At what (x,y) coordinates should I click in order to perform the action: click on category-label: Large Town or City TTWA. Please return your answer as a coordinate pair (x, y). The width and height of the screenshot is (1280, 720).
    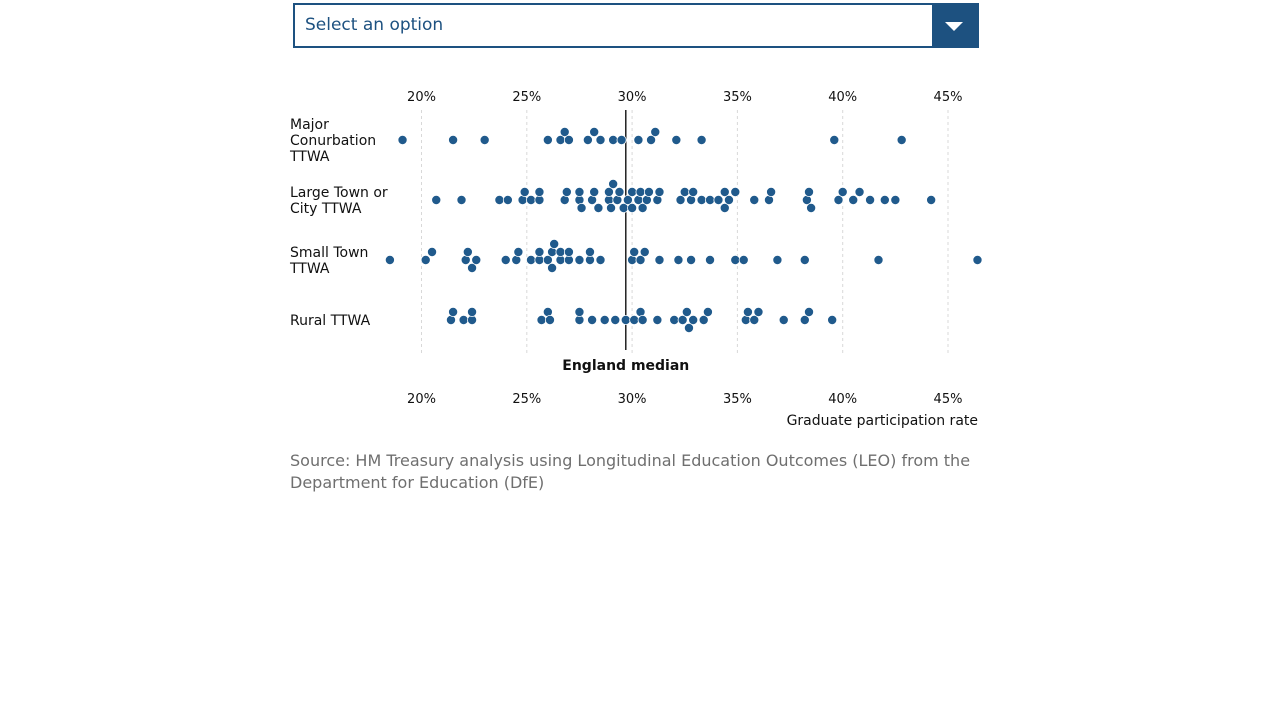
    Looking at the image, I should click on (339, 201).